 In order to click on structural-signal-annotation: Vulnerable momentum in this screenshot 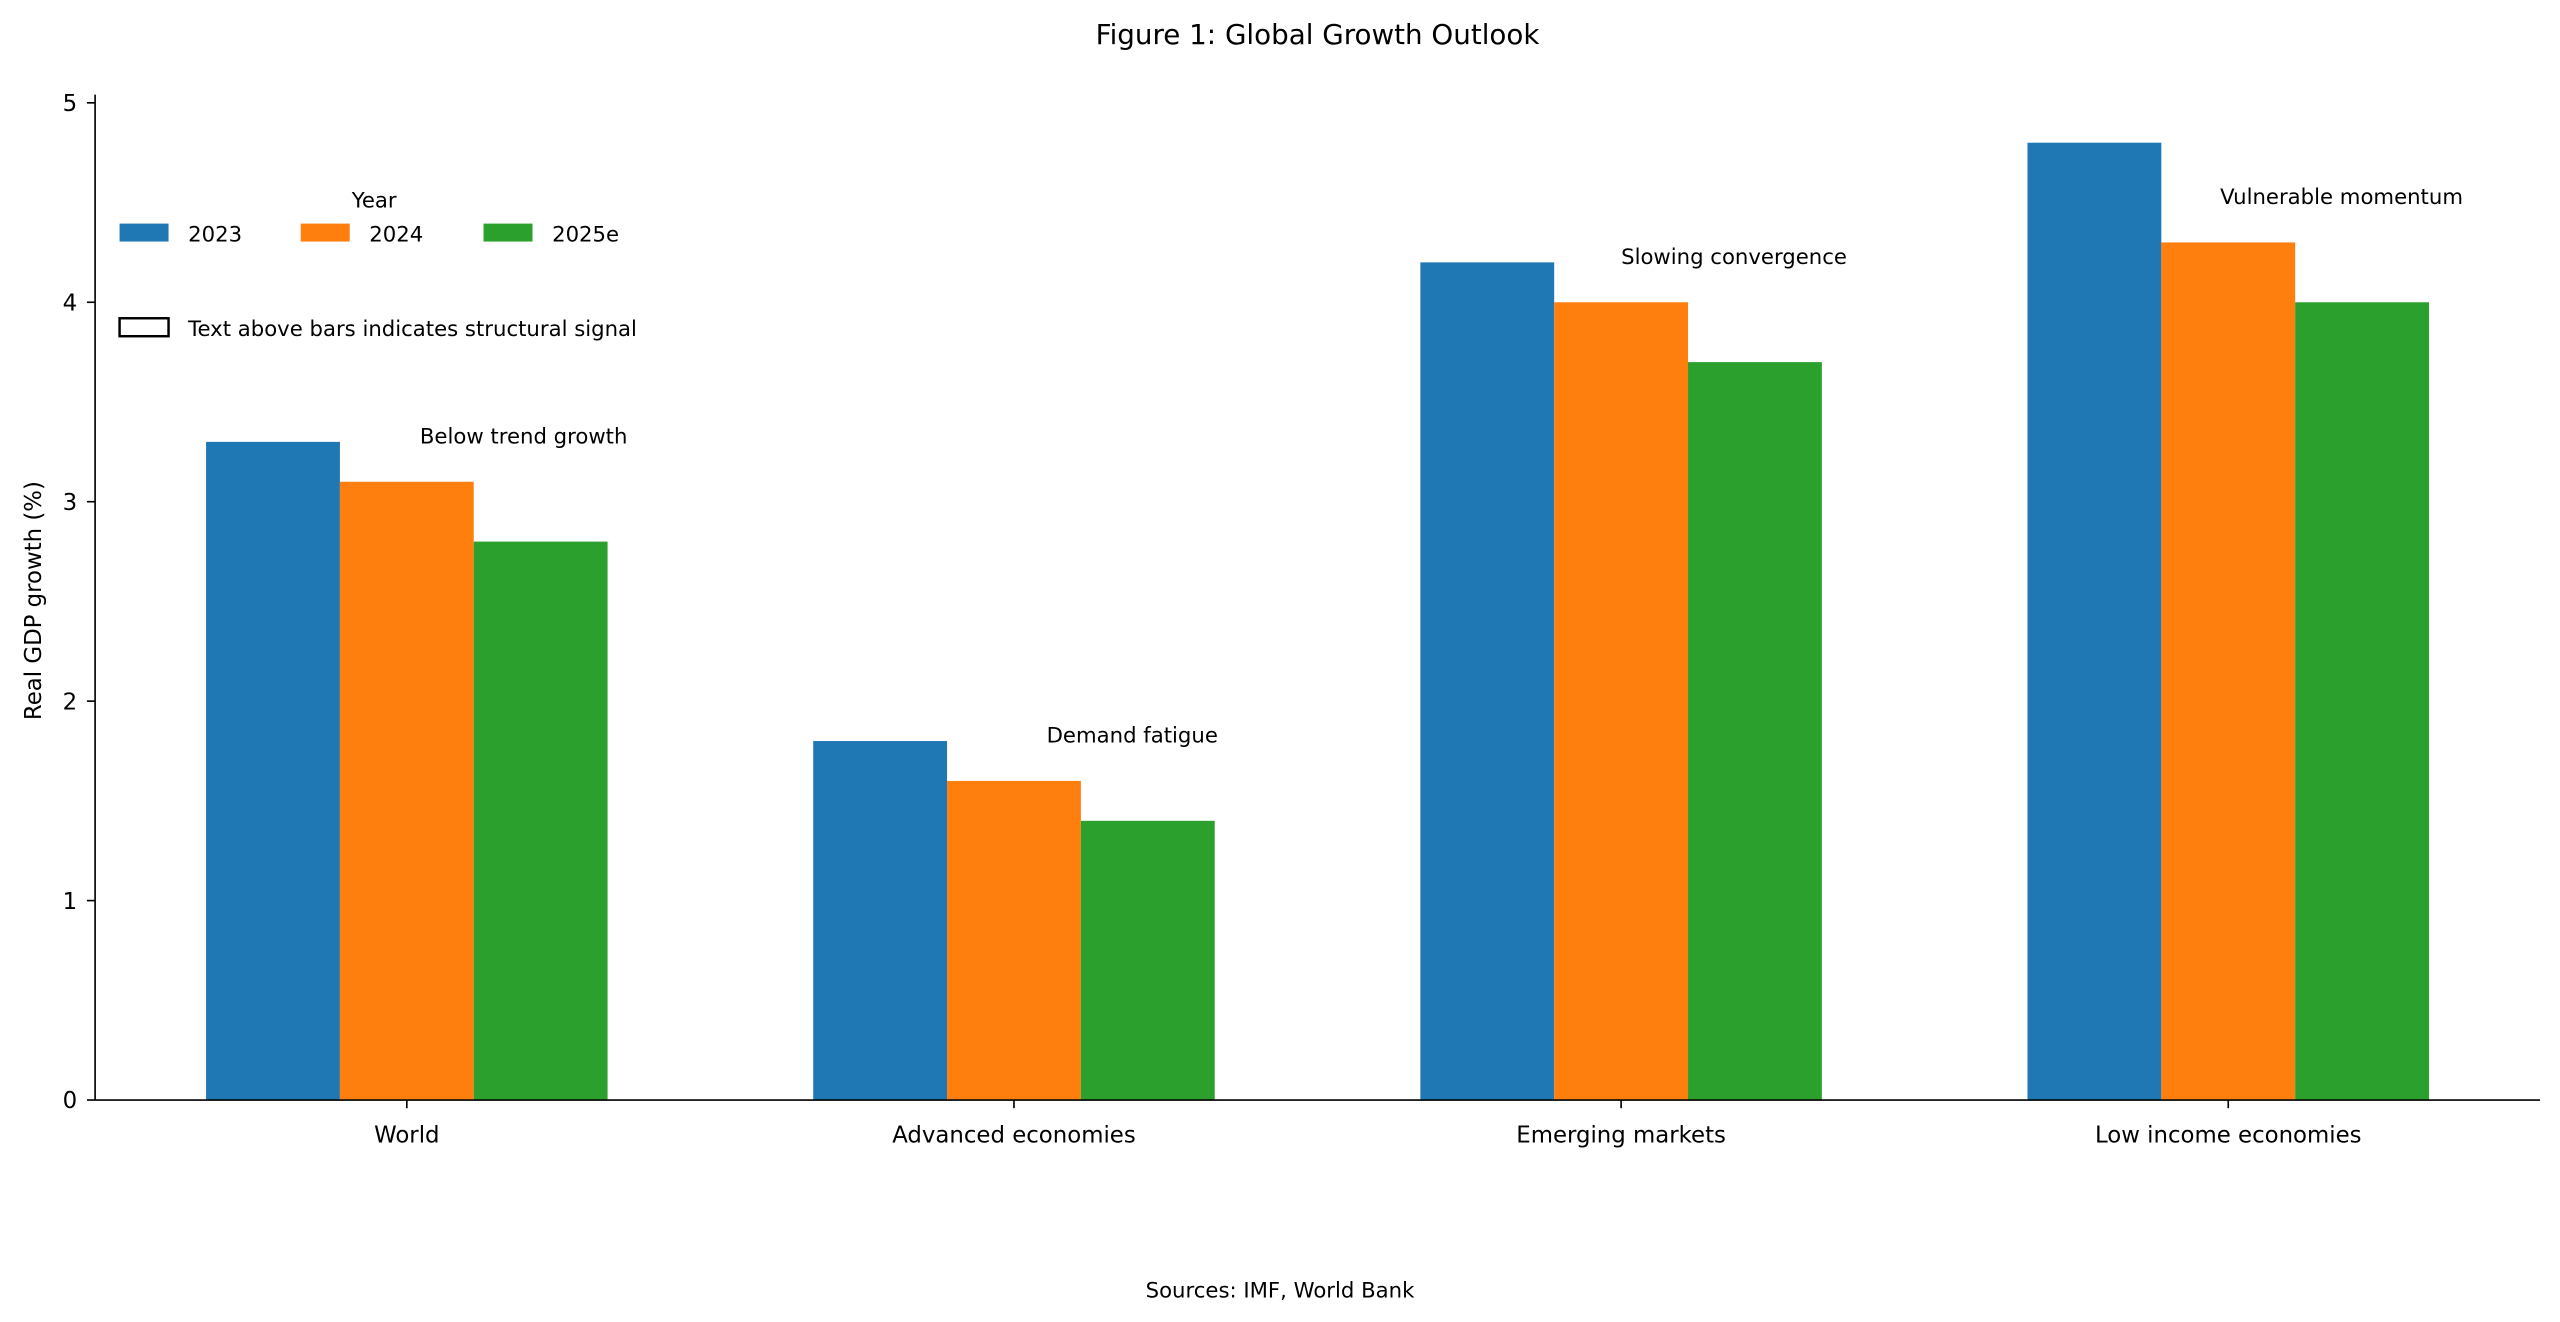, I will do `click(2341, 197)`.